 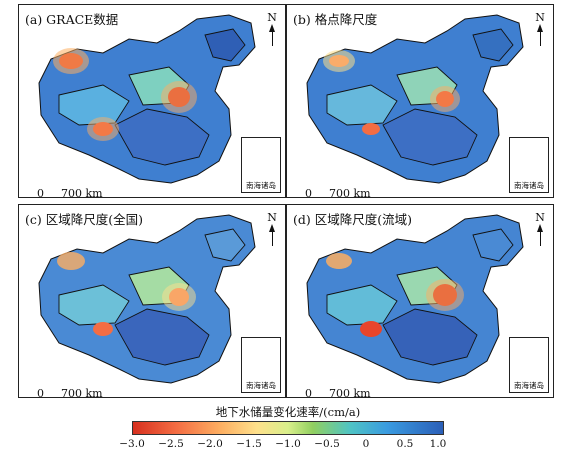 What do you see at coordinates (366, 444) in the screenshot?
I see `legend-tick: 0` at bounding box center [366, 444].